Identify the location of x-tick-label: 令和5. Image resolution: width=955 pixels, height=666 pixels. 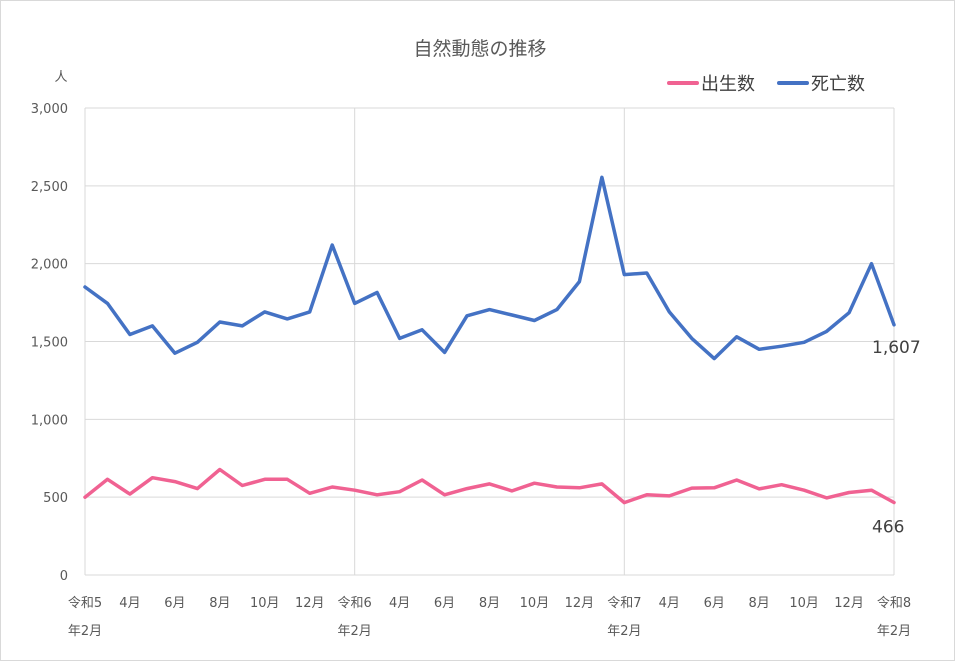
(85, 603).